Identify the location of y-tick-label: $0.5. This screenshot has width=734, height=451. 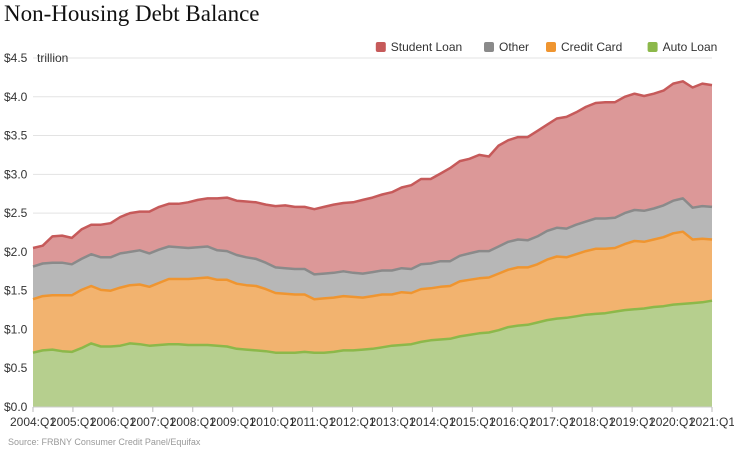
(16, 368).